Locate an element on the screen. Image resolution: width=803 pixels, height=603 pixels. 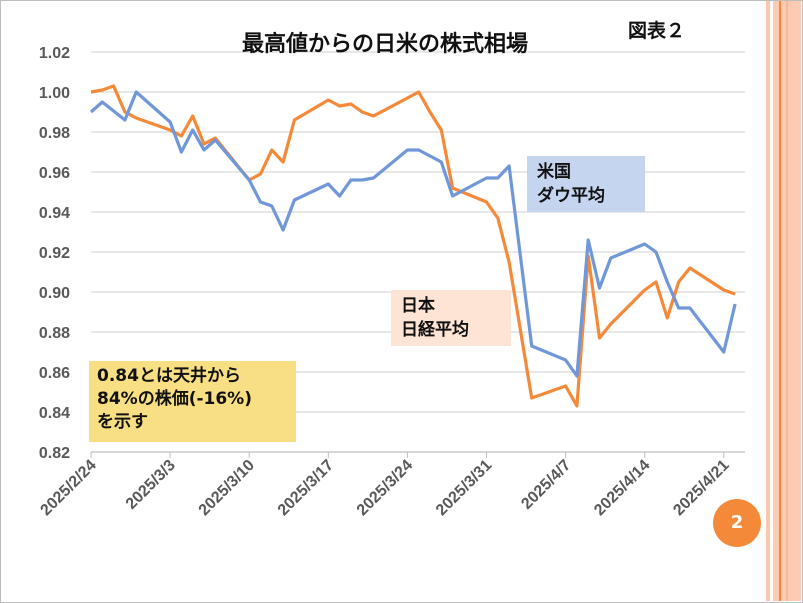
y-tick-label: 0.96 is located at coordinates (54, 173).